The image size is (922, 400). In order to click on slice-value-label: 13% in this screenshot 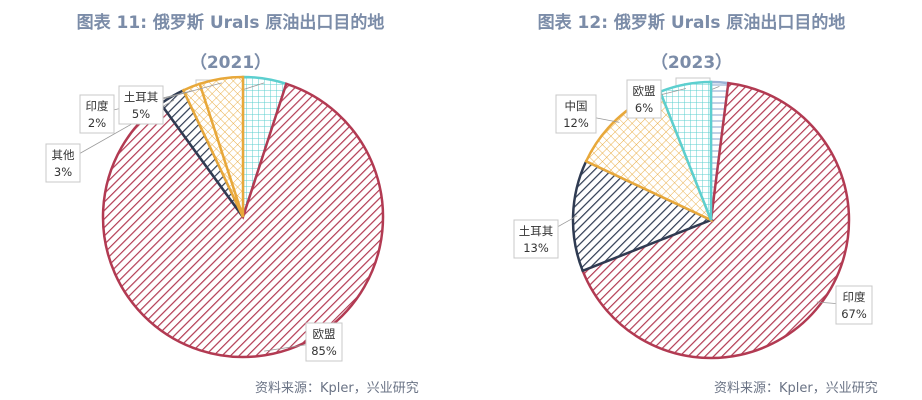, I will do `click(536, 248)`.